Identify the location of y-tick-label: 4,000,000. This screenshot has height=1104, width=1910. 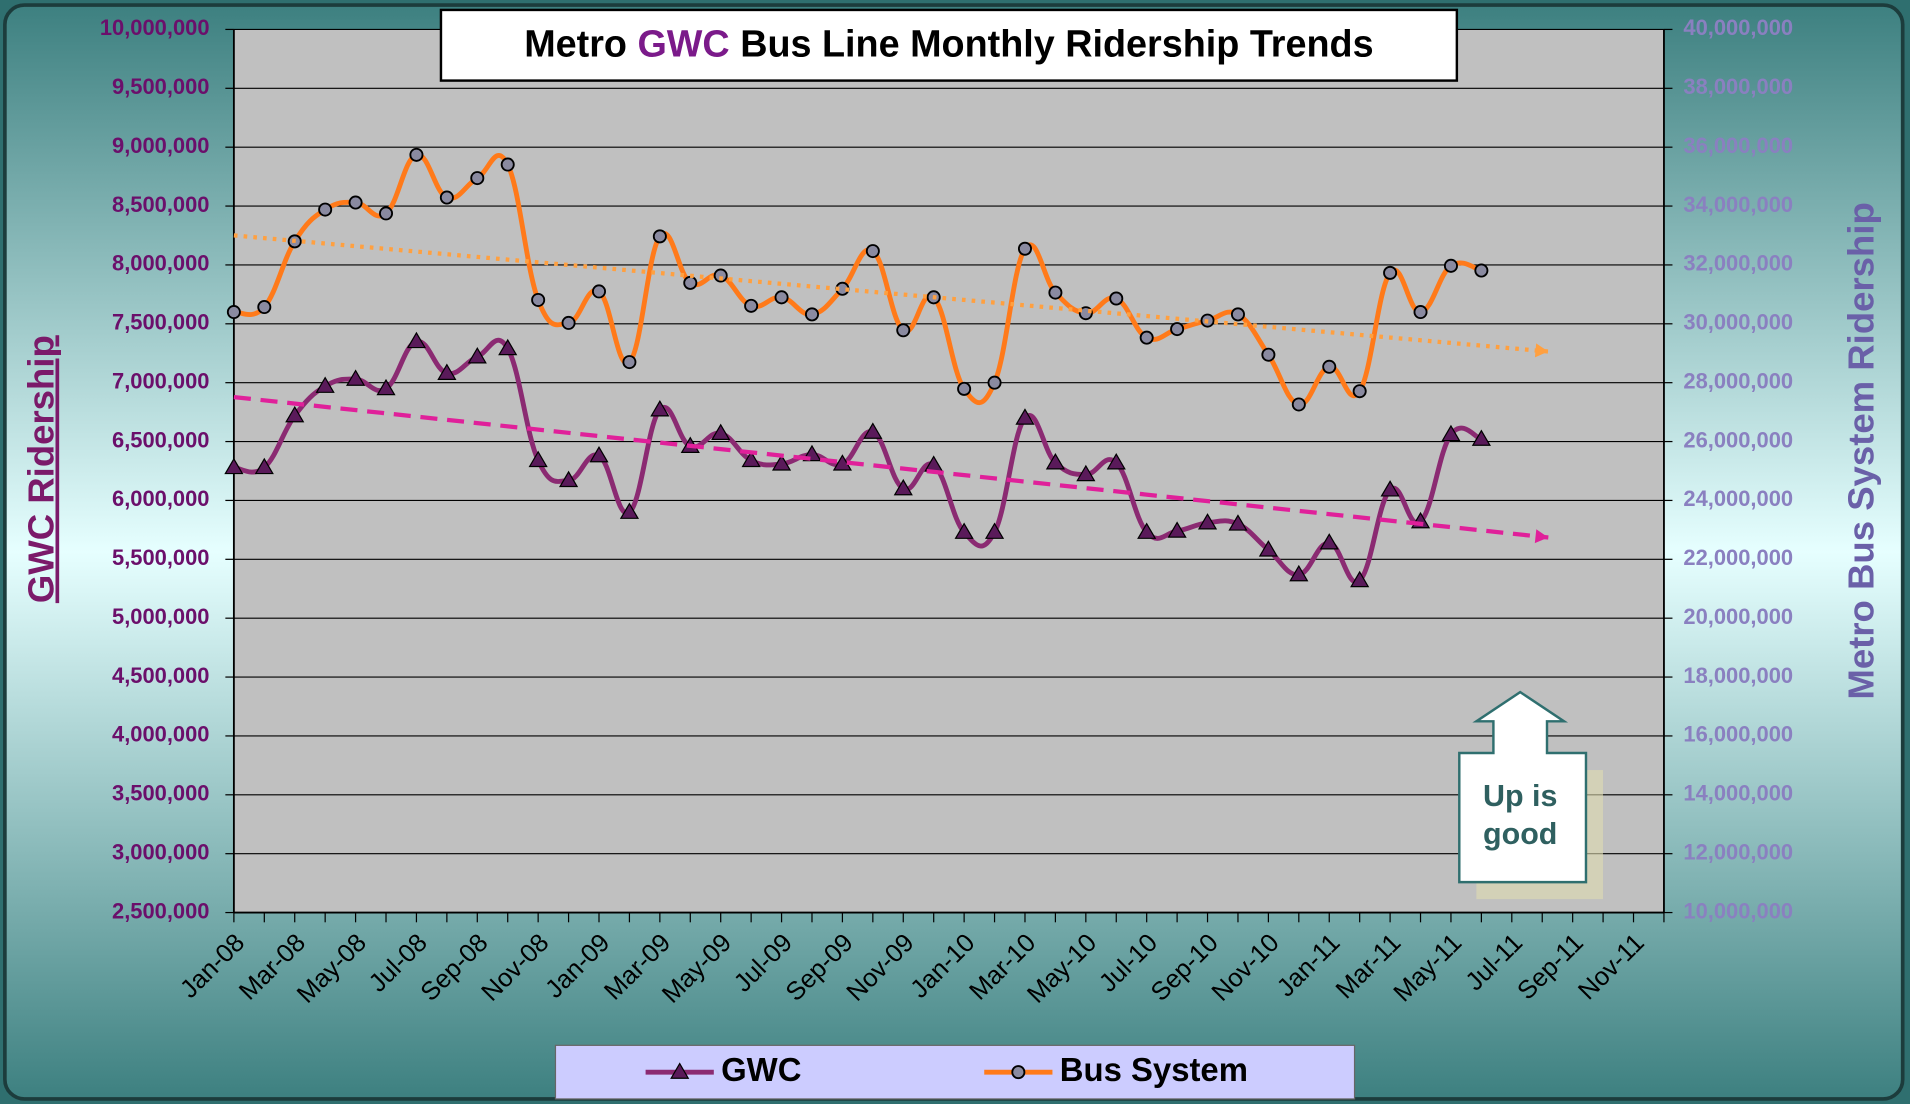
(160, 734).